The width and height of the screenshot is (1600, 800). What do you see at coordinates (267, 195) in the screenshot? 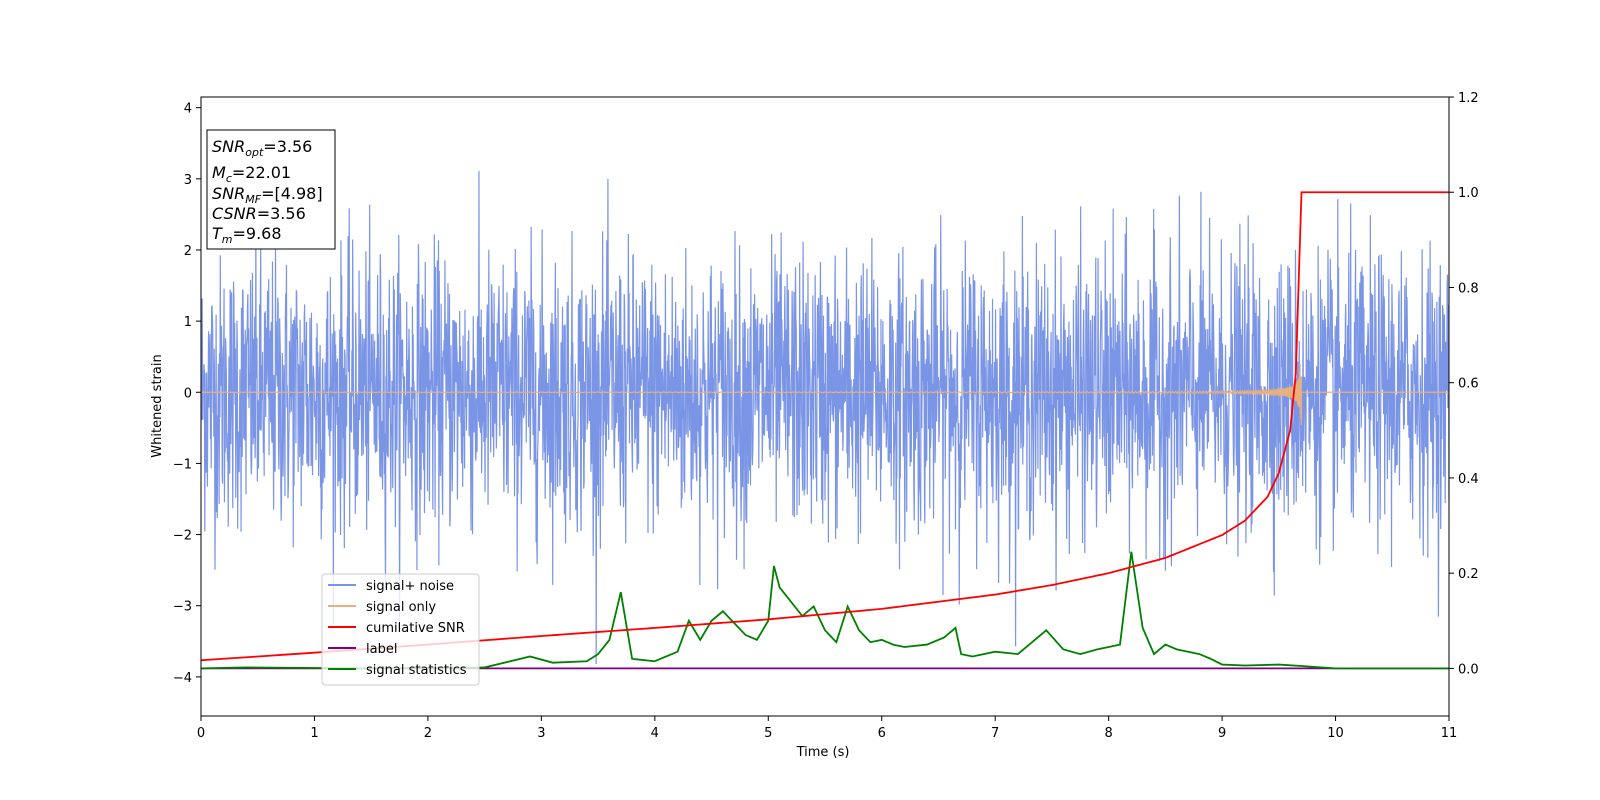
I see `info-snr-mf: SNRMF=[4.98]` at bounding box center [267, 195].